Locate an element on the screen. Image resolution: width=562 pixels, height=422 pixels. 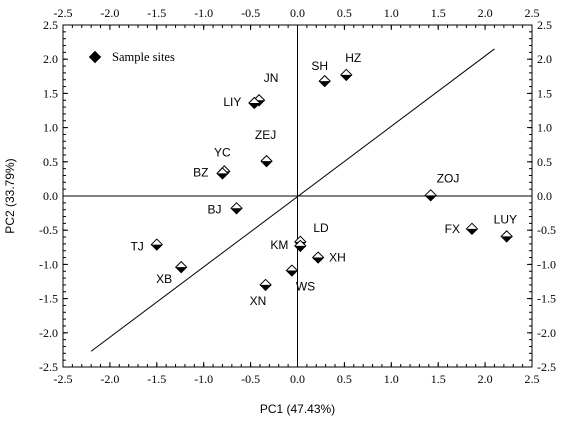
x-tick-label-bottom: 2.0 is located at coordinates (485, 379).